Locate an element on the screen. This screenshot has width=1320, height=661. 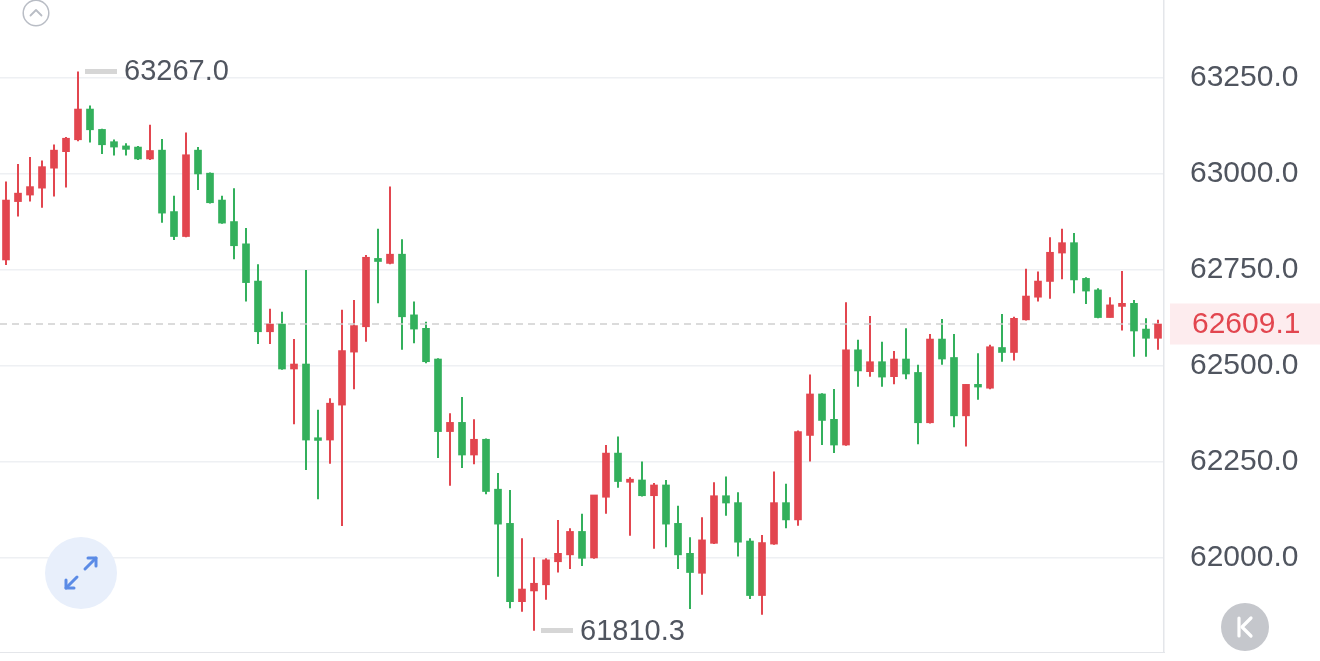
y-tick-label: 62250.0 is located at coordinates (1244, 460).